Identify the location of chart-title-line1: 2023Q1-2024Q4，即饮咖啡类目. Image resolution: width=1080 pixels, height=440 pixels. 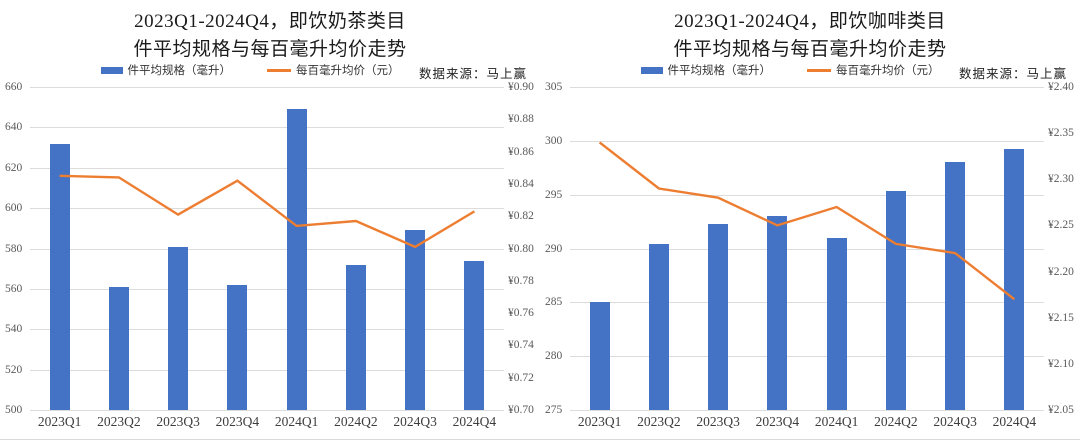
(810, 21).